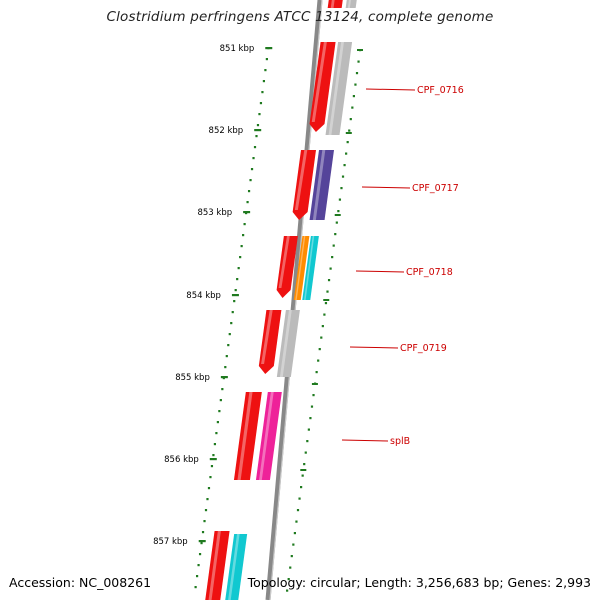  Describe the element at coordinates (301, 180) in the screenshot. I see `gene-arrow-0717-red-shine` at that location.